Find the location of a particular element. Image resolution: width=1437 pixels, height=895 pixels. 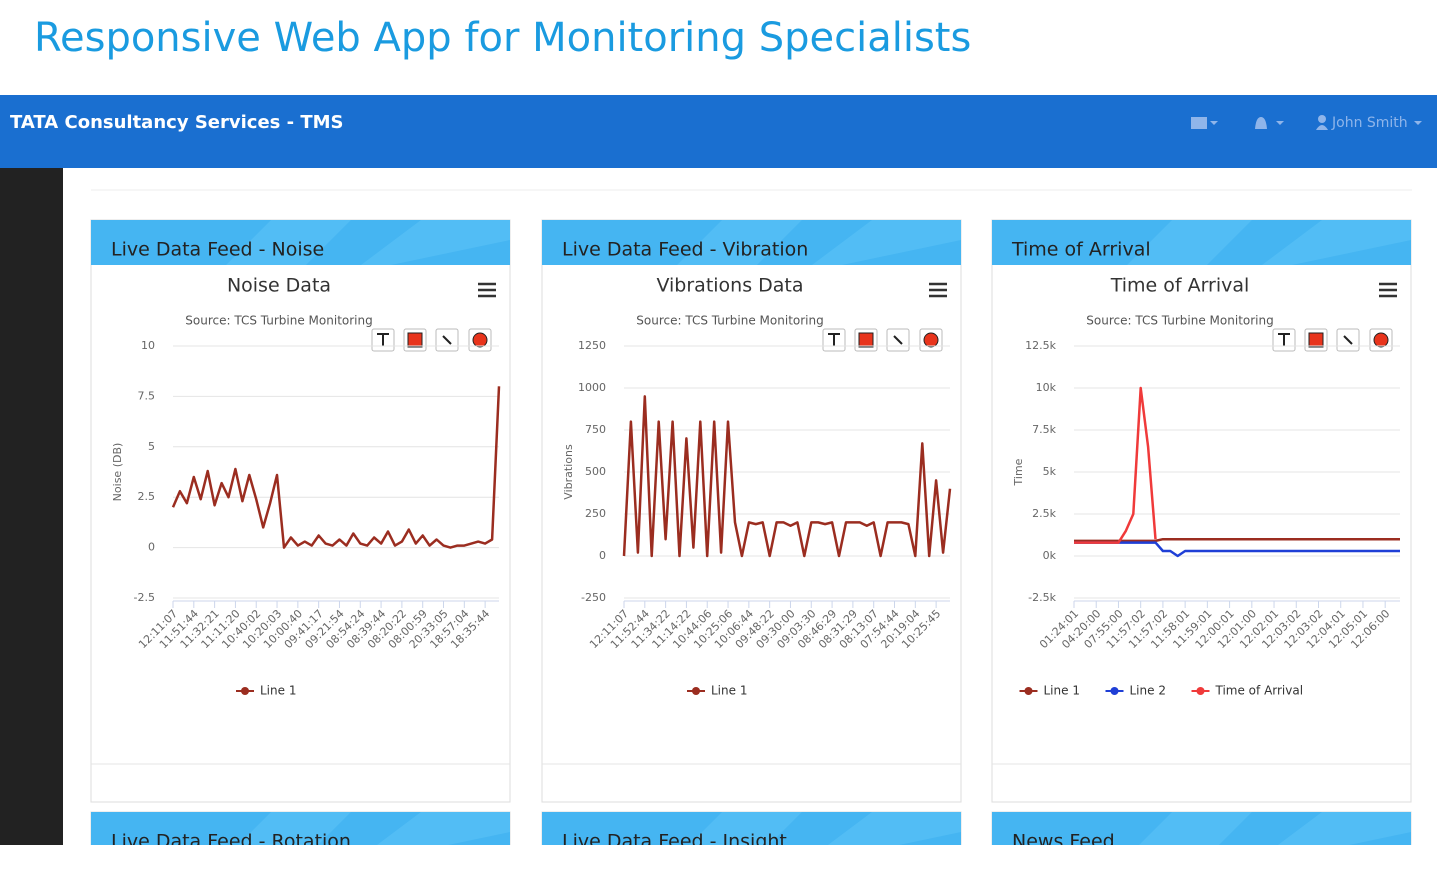

panel-heading-text: Live Data Feed - Vibration is located at coordinates (685, 250).